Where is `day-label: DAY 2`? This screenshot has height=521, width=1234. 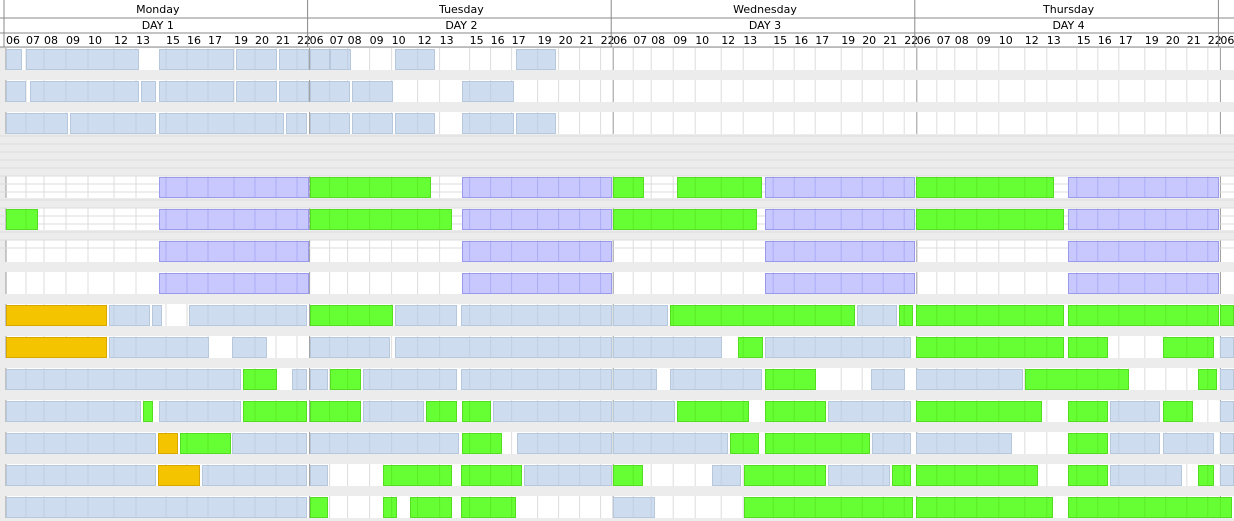 day-label: DAY 2 is located at coordinates (461, 25).